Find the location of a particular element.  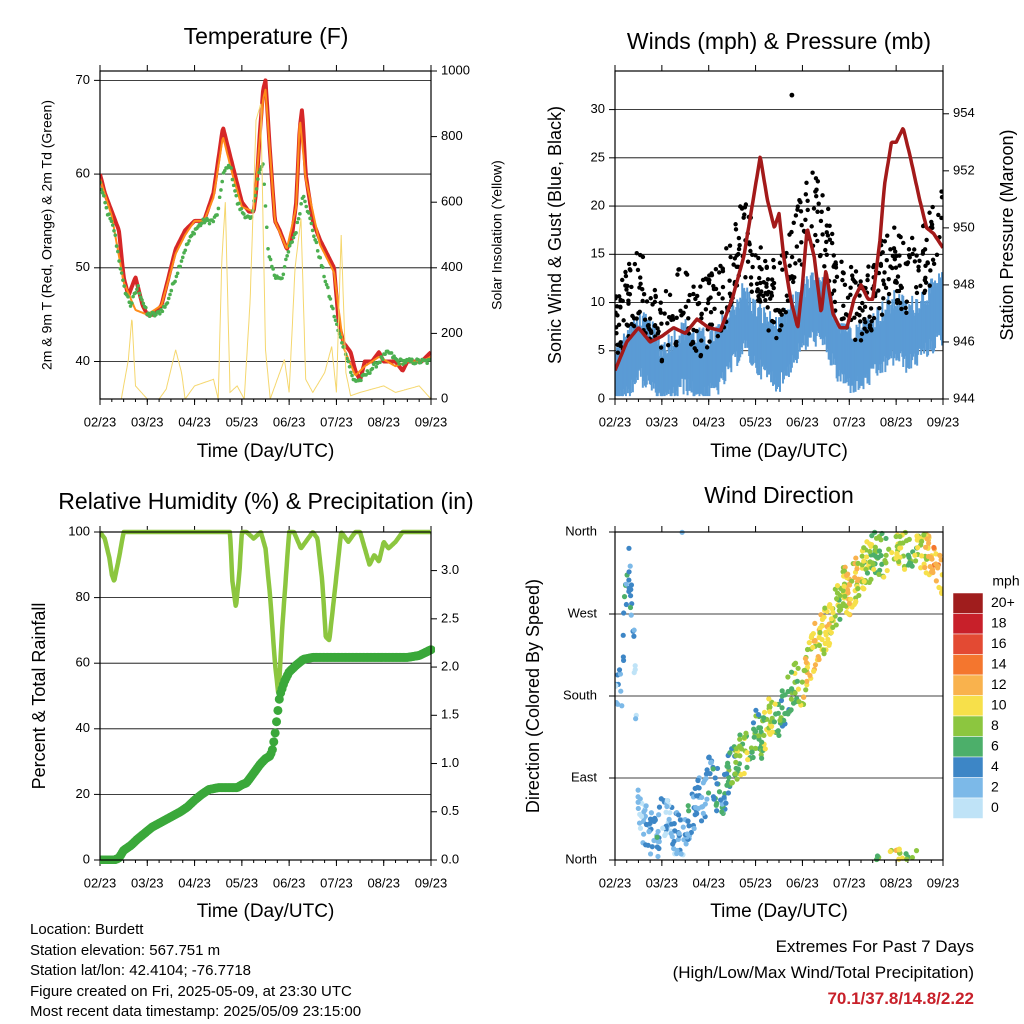

extremes-title: Extremes For Past 7 Days is located at coordinates (874, 946).